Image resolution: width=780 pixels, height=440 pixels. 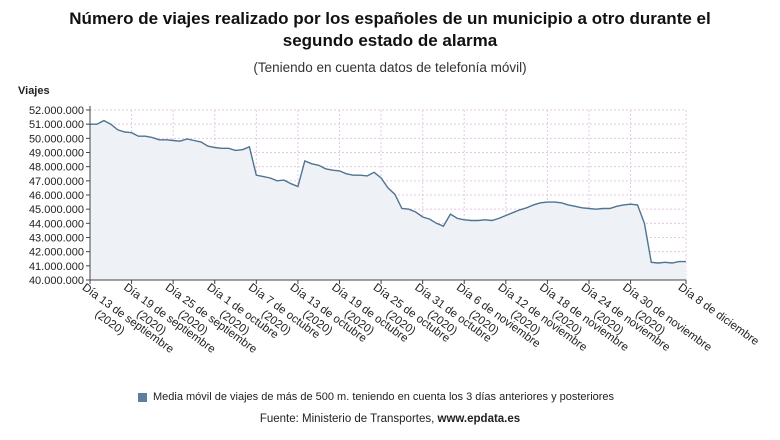 What do you see at coordinates (56, 182) in the screenshot?
I see `y-tick-label: 47.000.000` at bounding box center [56, 182].